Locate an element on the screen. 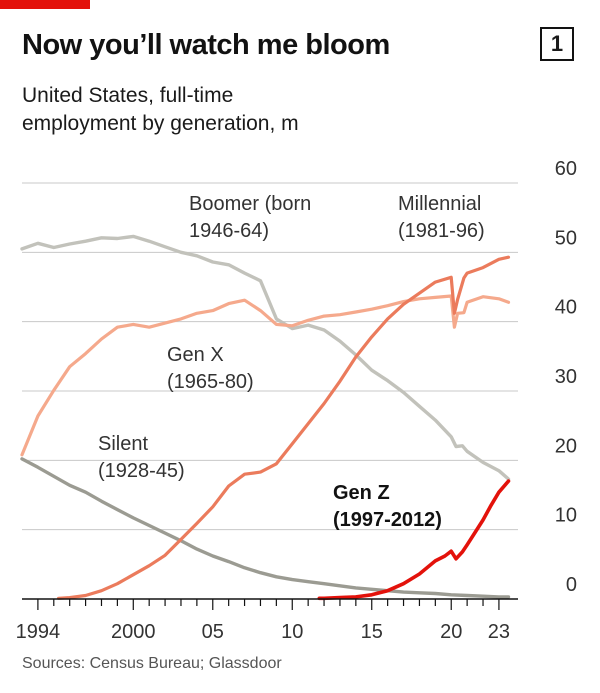  x-axis-labels: 1994 2000 05 10 15 20 23 is located at coordinates (263, 632).